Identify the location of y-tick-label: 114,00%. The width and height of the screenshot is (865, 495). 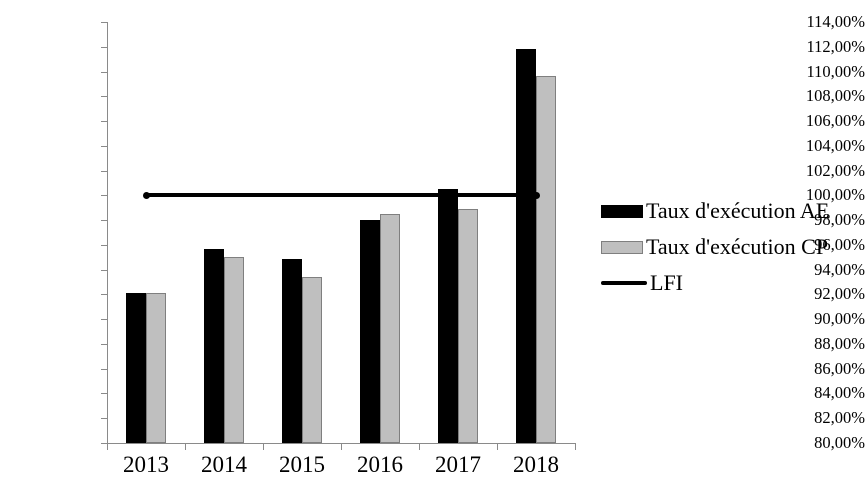
(835, 21).